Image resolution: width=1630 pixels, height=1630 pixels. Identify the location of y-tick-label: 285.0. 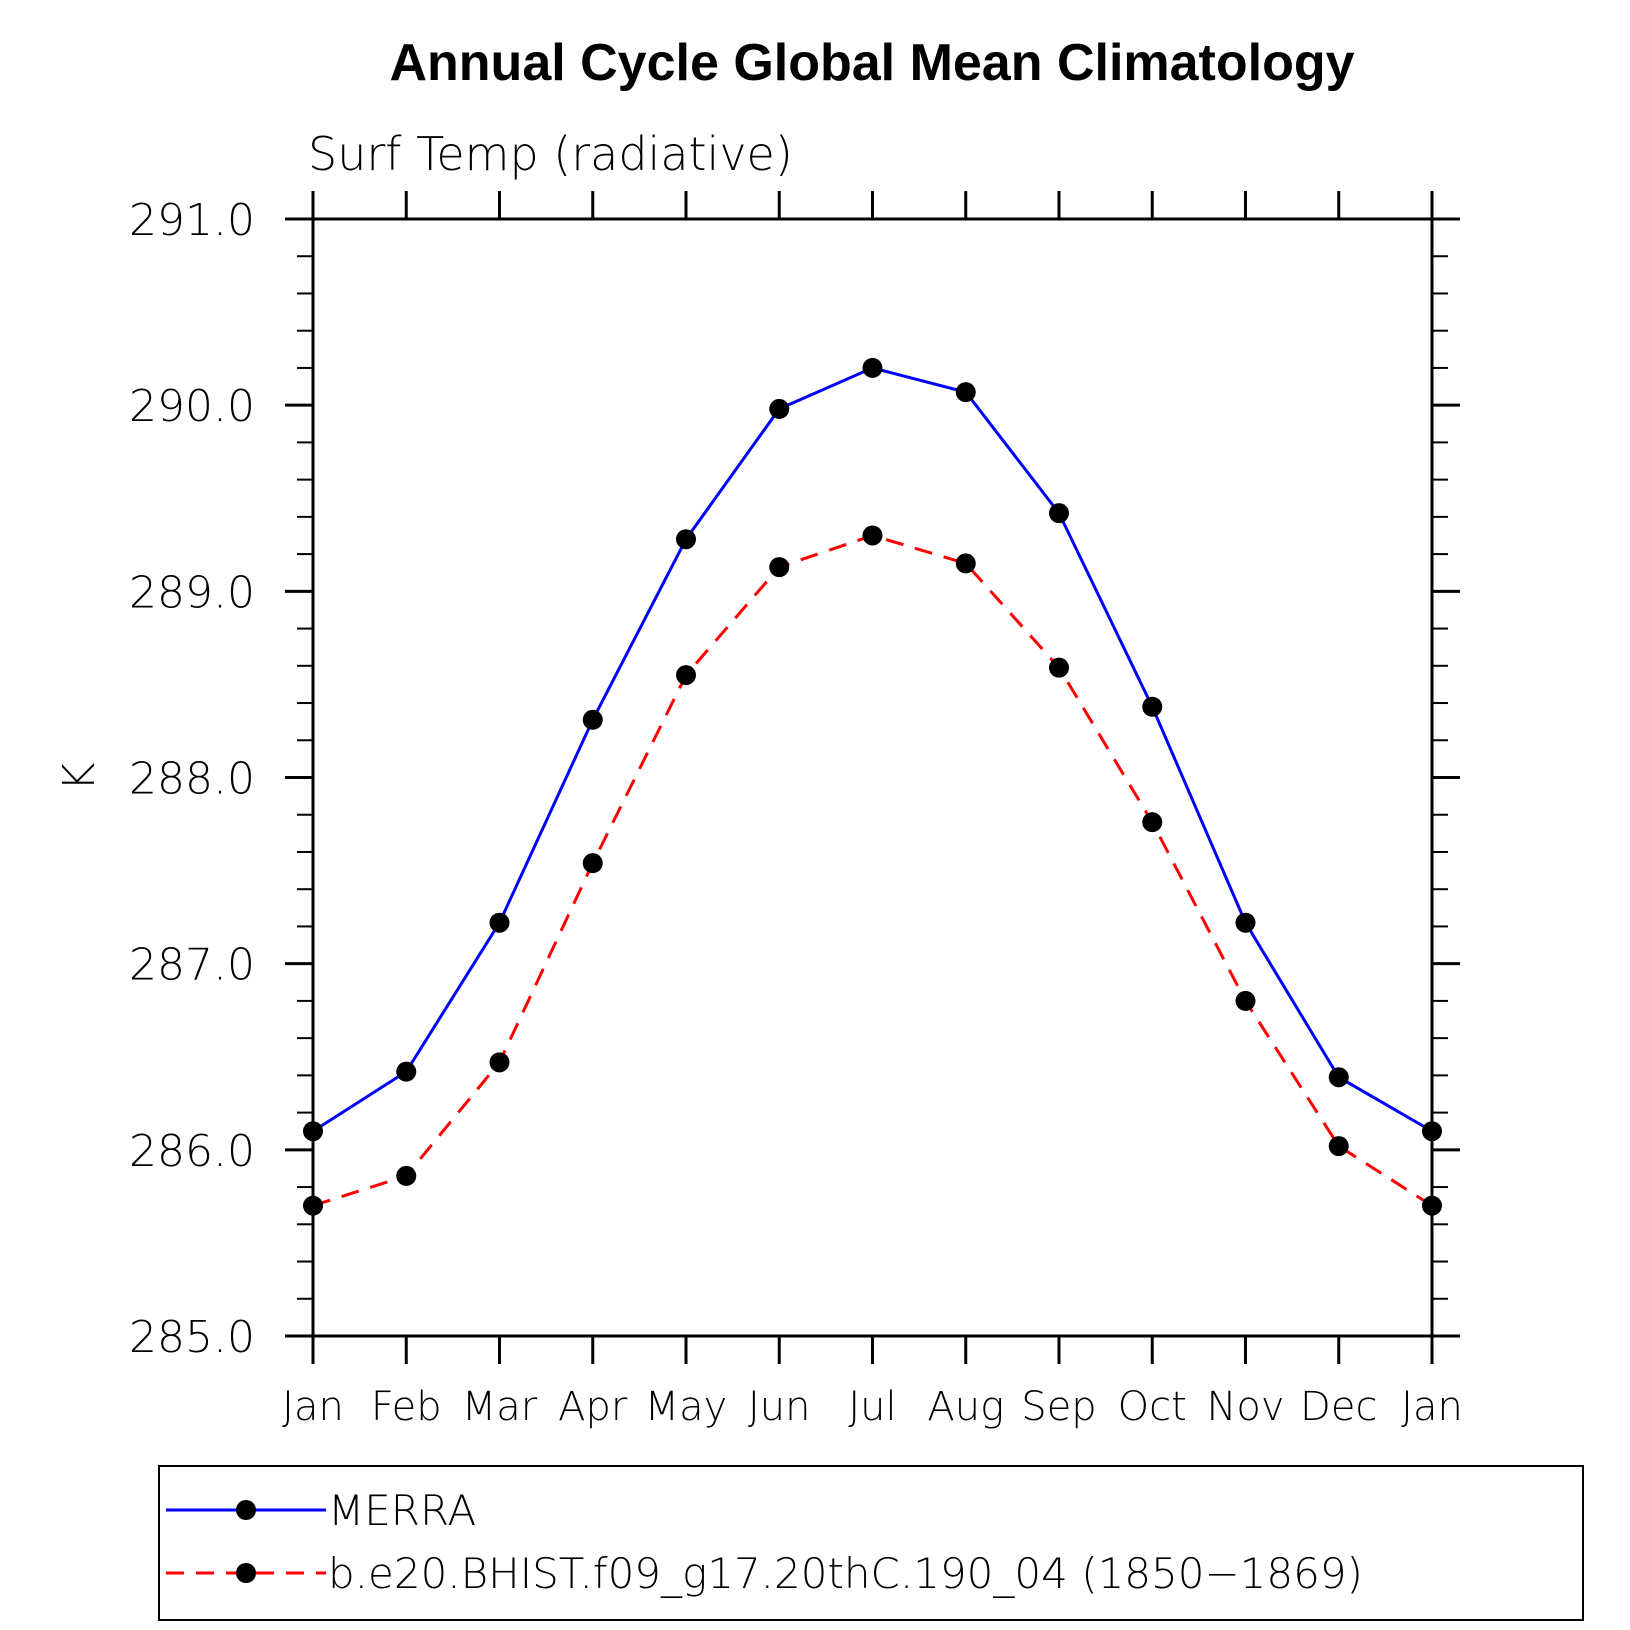
(192, 1337).